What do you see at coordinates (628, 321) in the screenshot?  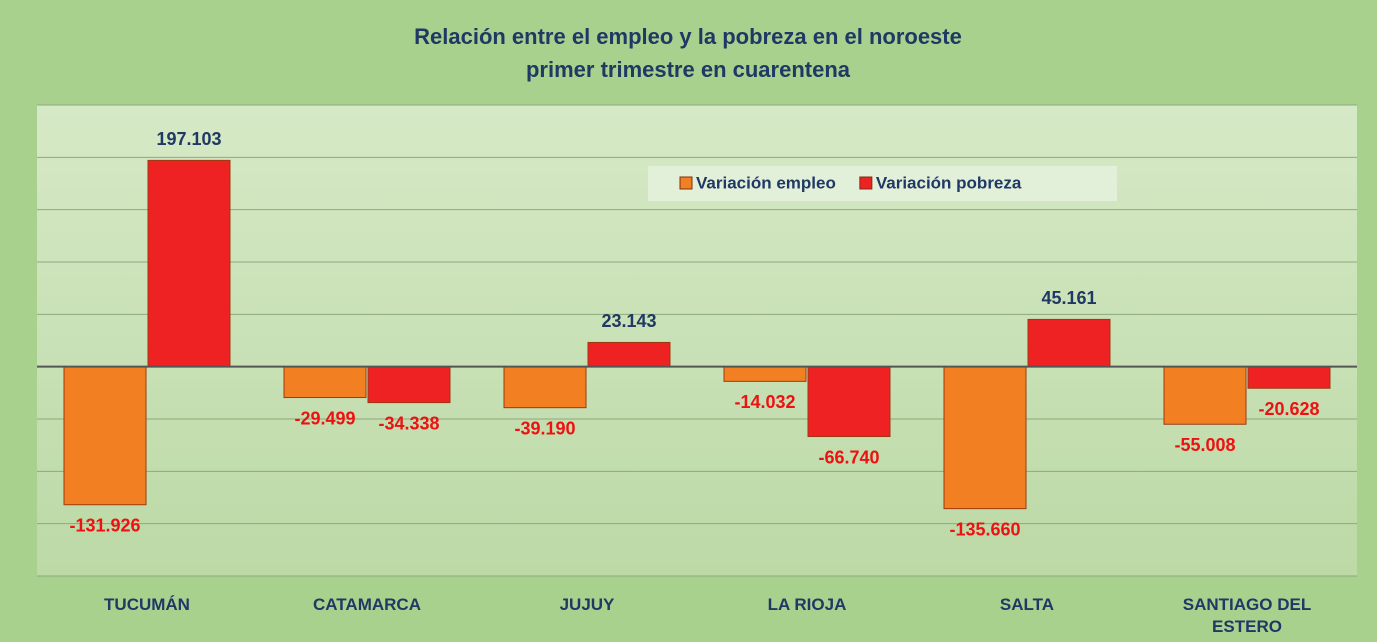 I see `data-label: 23.143` at bounding box center [628, 321].